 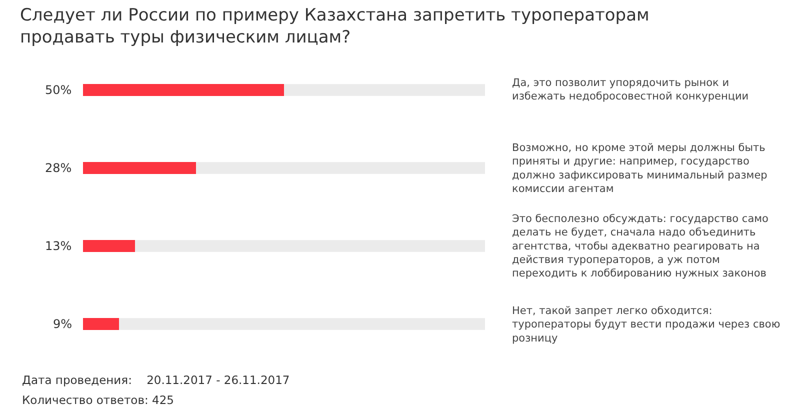 I want to click on data-label: 28%, so click(x=58, y=168).